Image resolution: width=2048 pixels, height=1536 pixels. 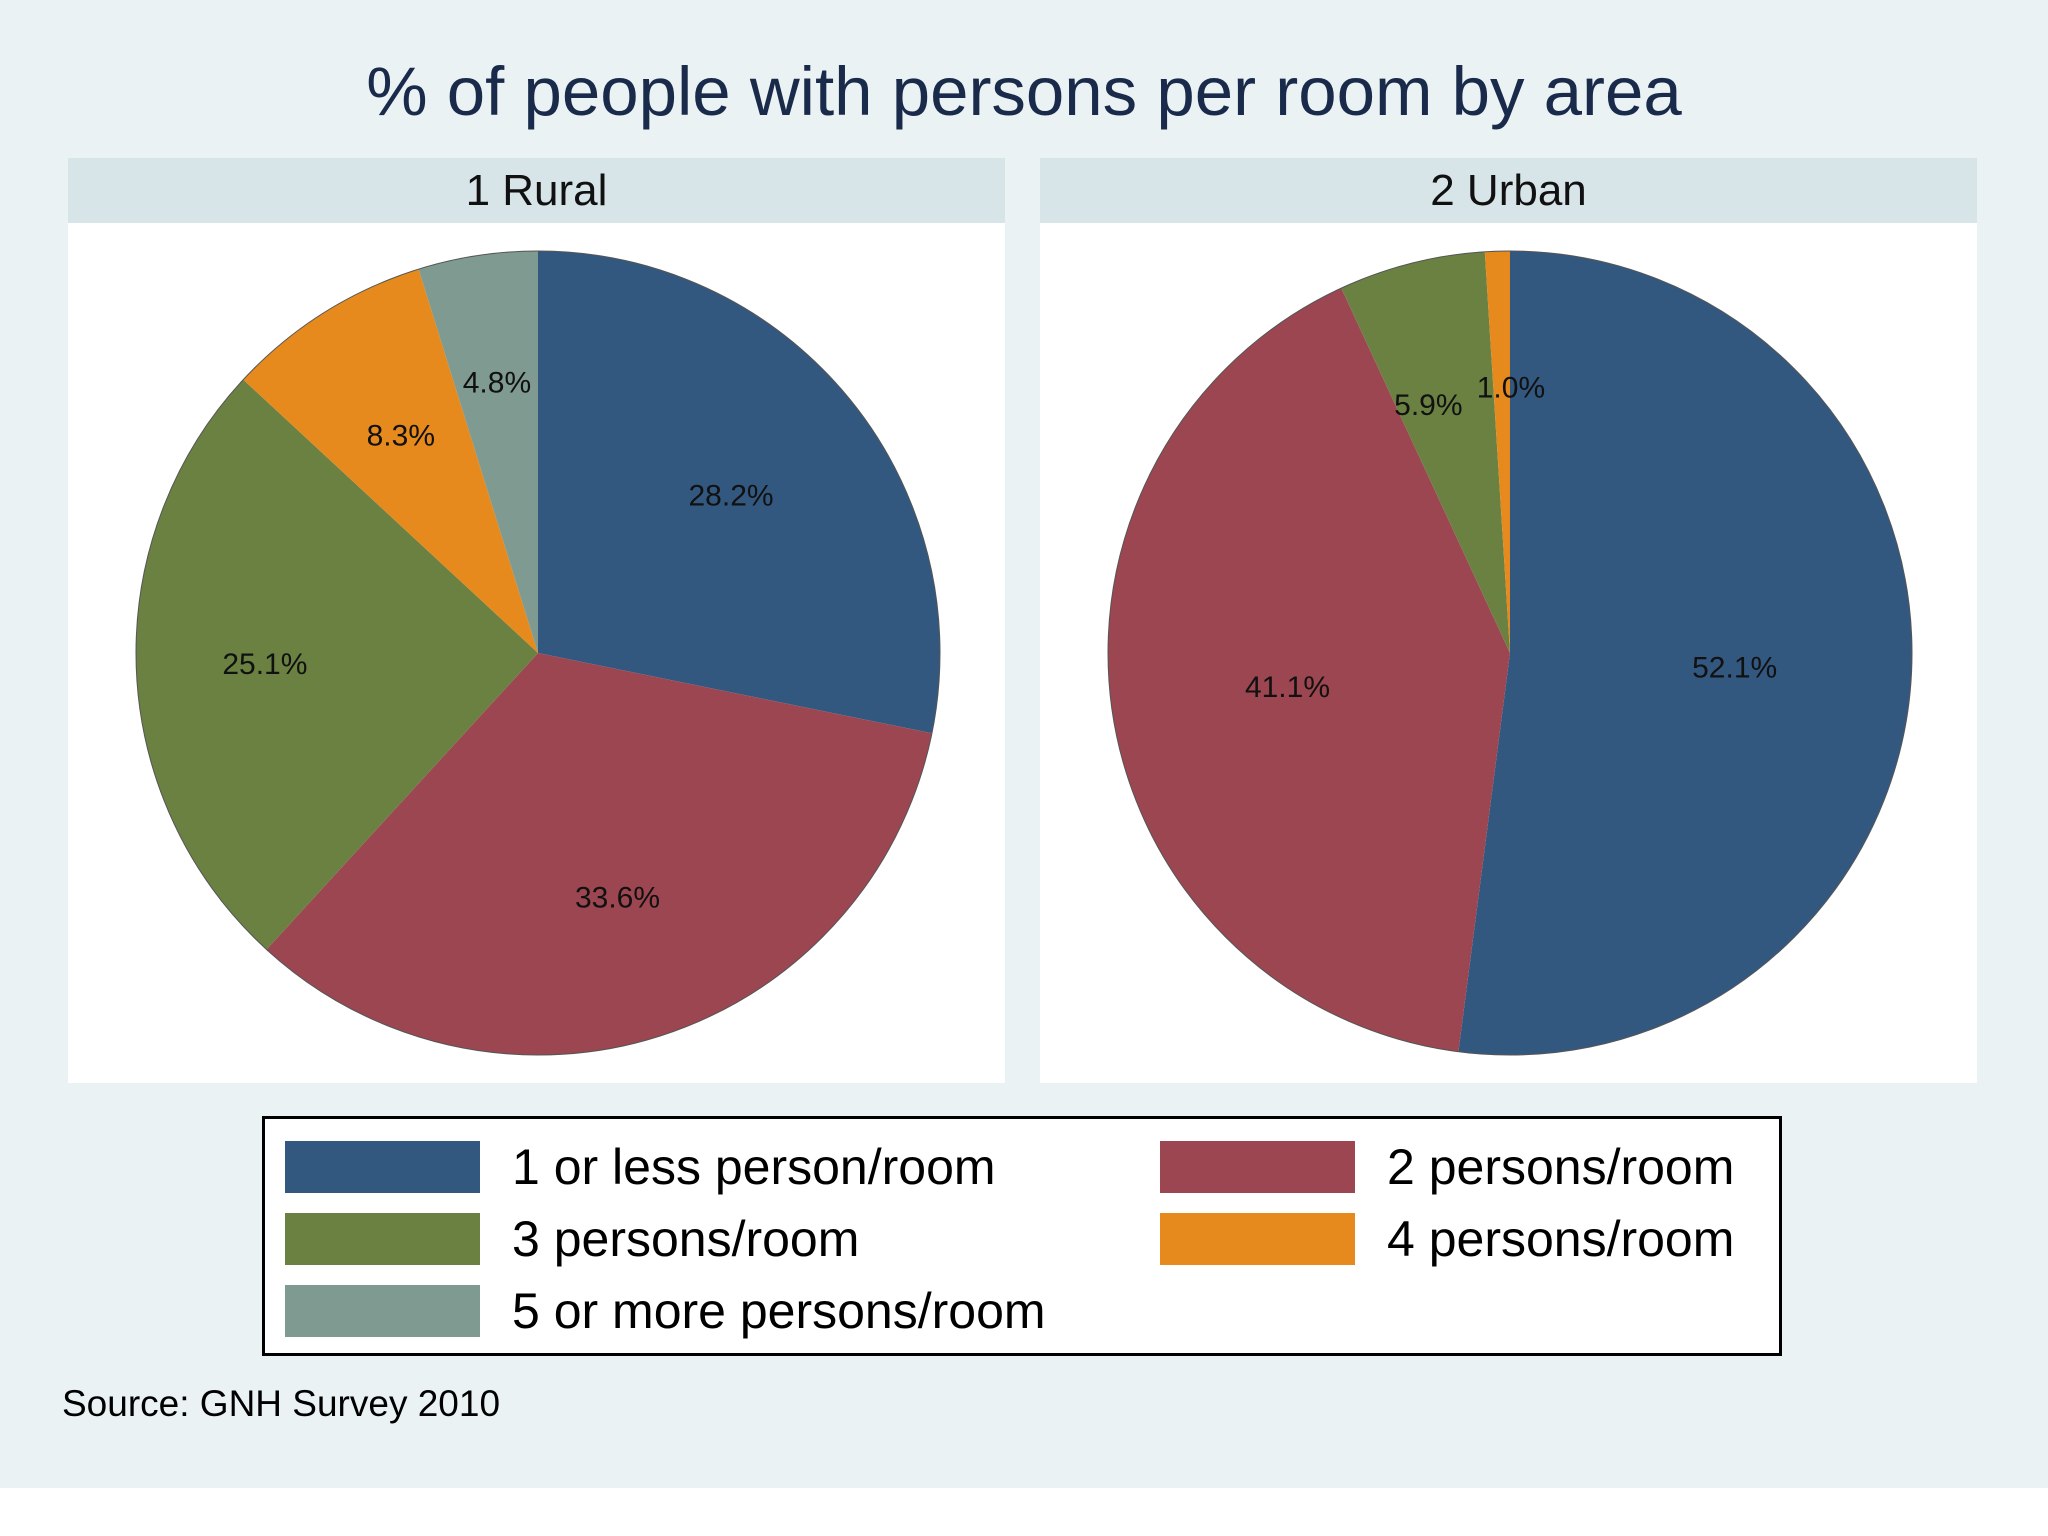 I want to click on panel-header-rural: 1 Rural, so click(x=536, y=190).